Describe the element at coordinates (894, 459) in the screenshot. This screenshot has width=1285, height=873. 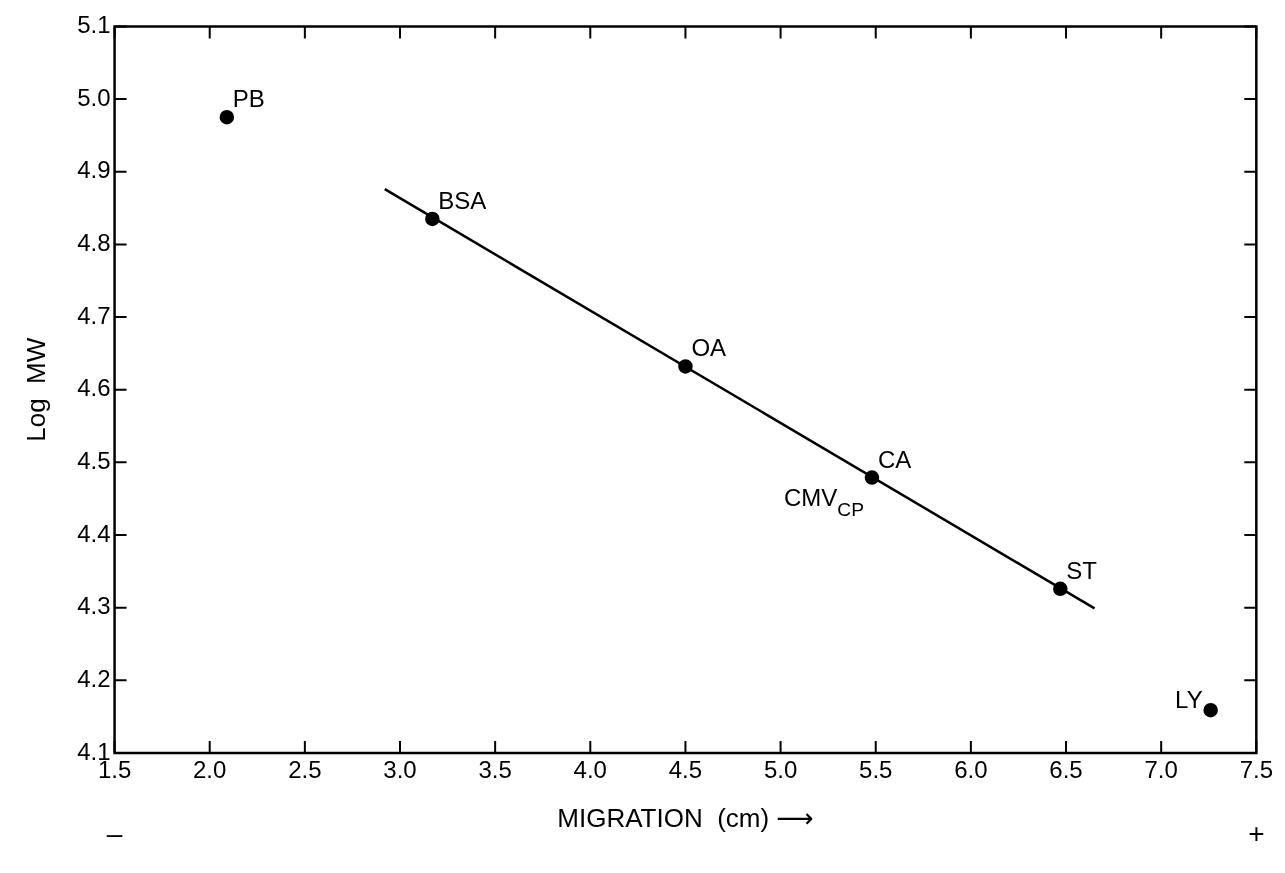
I see `annotation: CA` at that location.